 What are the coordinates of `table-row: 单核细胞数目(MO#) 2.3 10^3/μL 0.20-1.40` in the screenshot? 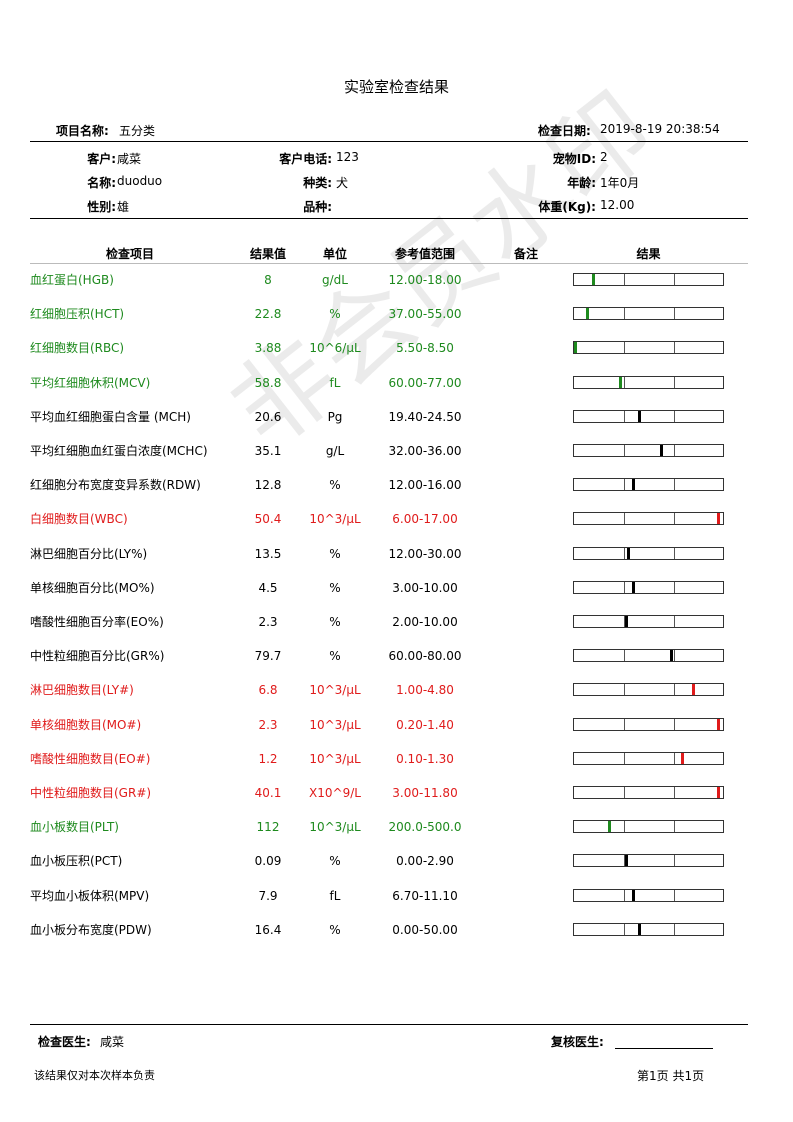 It's located at (396, 725).